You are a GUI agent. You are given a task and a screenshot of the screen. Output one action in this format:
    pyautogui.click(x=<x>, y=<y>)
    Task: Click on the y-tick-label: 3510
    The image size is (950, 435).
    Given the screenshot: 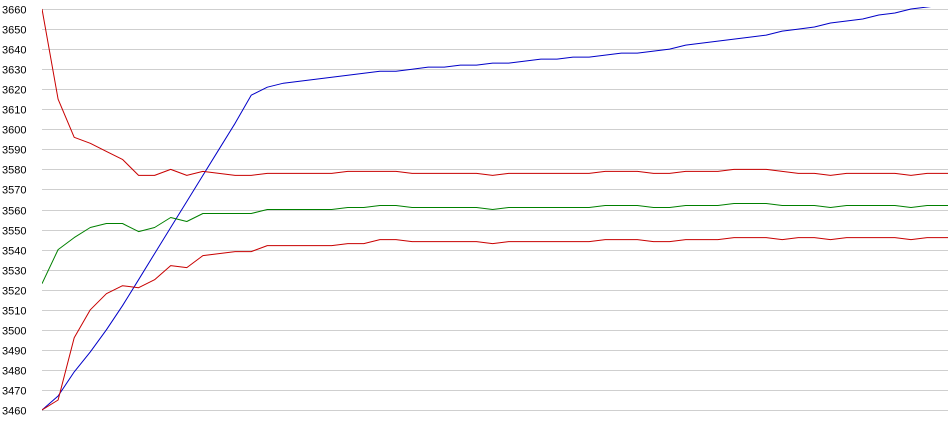 What is the action you would take?
    pyautogui.click(x=14, y=312)
    